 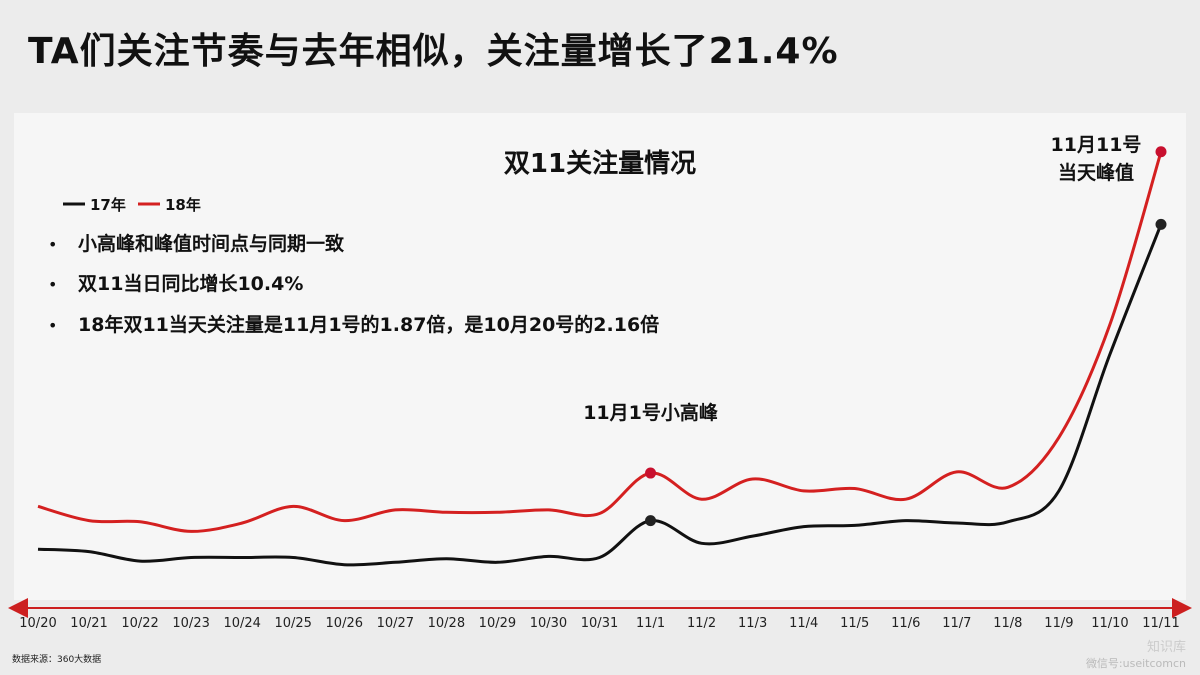 I want to click on x-tick-label: 10/24, so click(x=241, y=623).